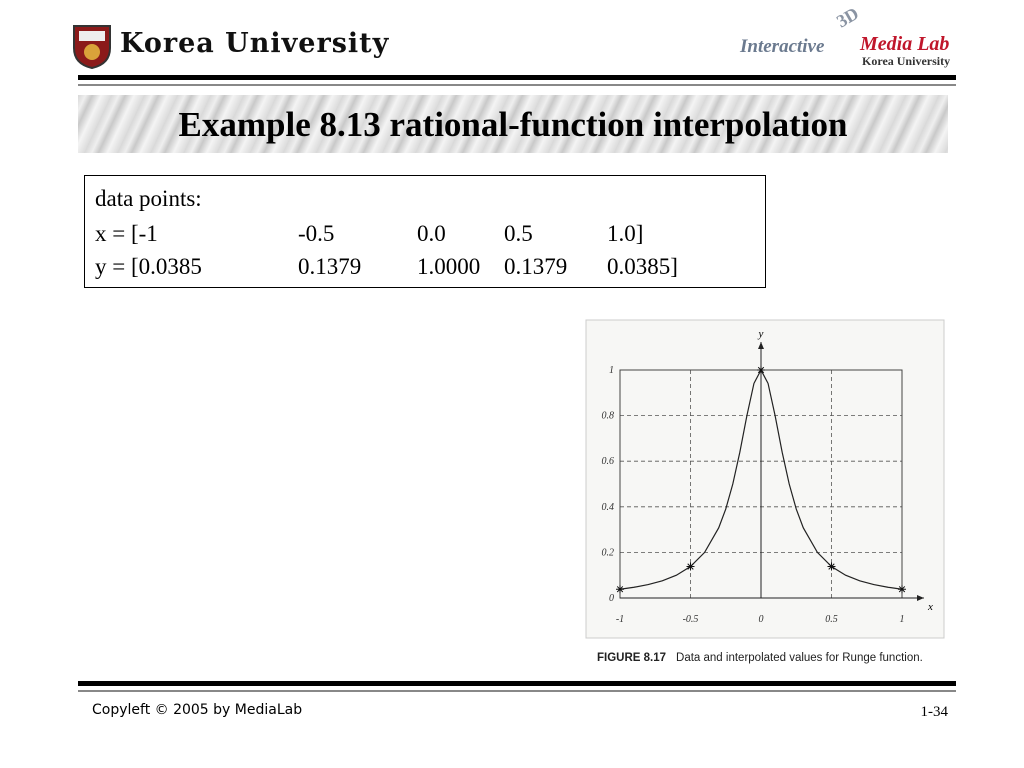  Describe the element at coordinates (611, 370) in the screenshot. I see `y-tick-label: 1` at that location.